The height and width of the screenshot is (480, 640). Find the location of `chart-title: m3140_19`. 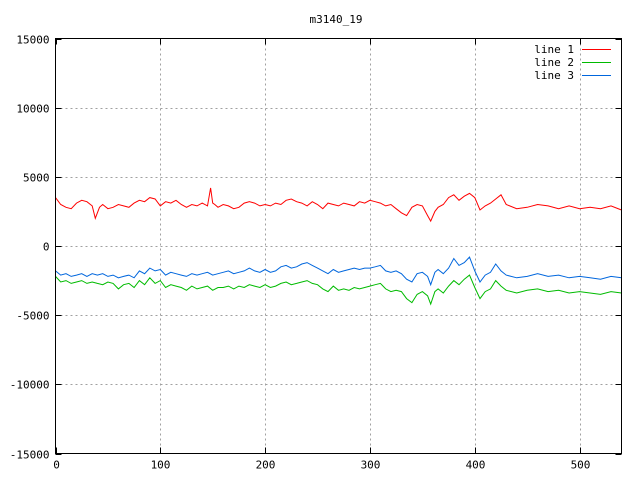

chart-title: m3140_19 is located at coordinates (336, 19).